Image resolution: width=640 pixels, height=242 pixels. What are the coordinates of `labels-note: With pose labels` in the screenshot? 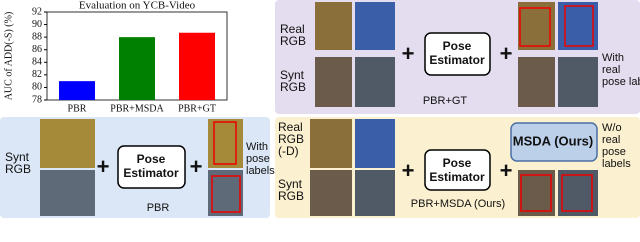 It's located at (260, 159).